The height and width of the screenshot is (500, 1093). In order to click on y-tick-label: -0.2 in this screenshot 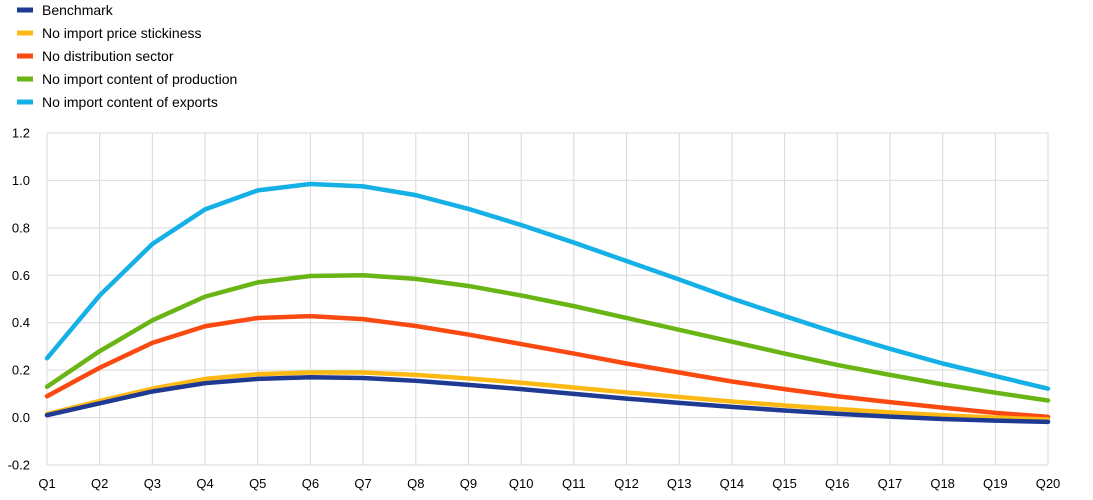, I will do `click(19, 465)`.